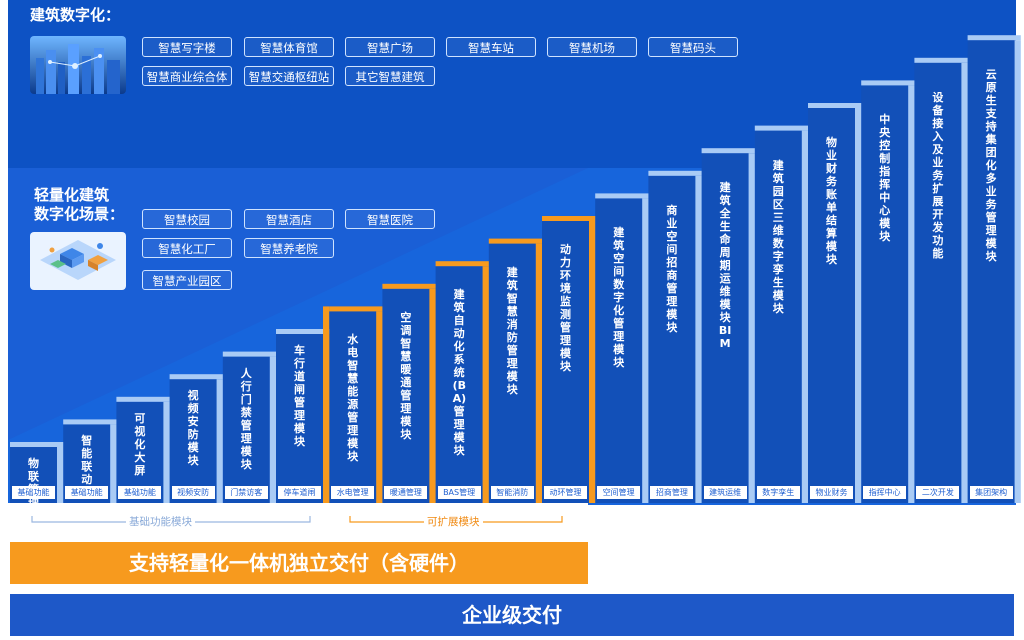  I want to click on column-footer: 二次开发, so click(938, 492).